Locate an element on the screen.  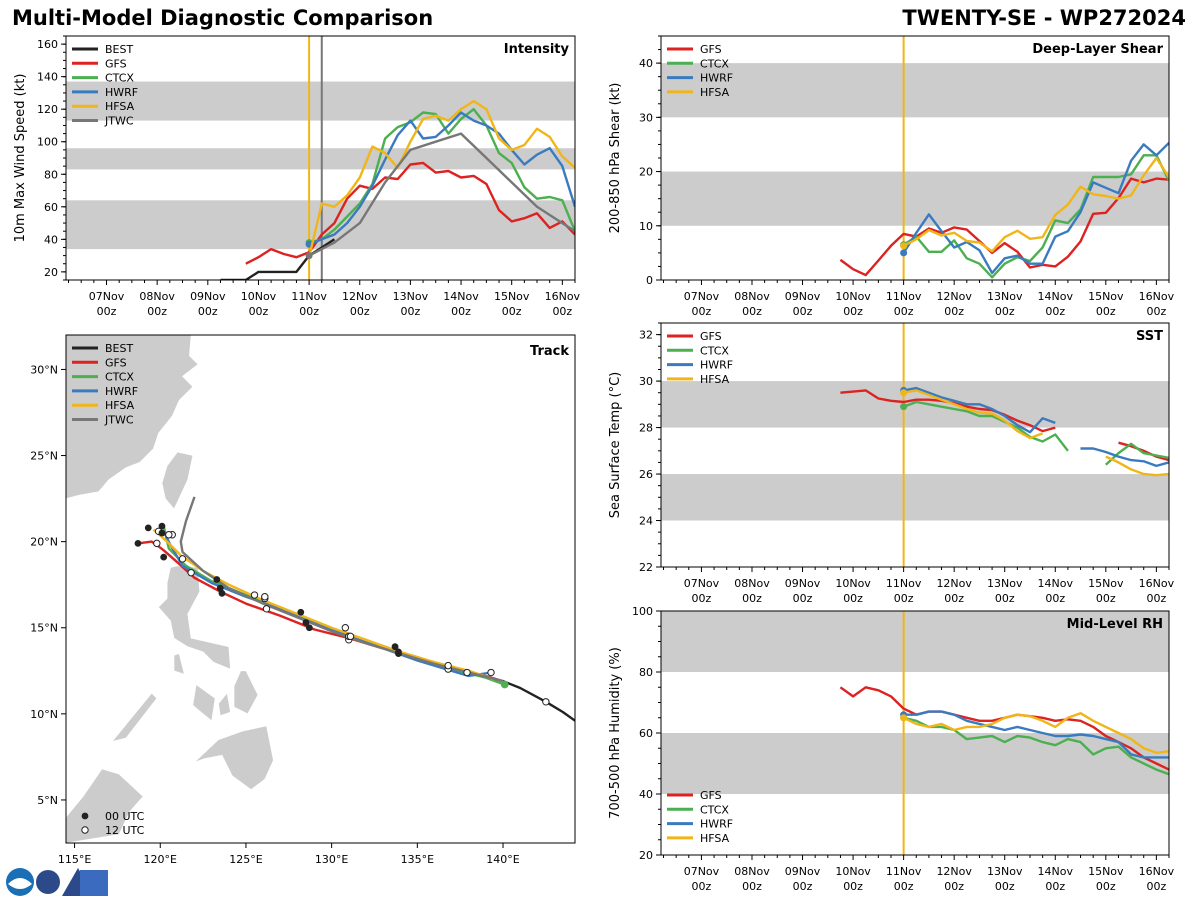
y-tick-label: 32 is located at coordinates (646, 335).